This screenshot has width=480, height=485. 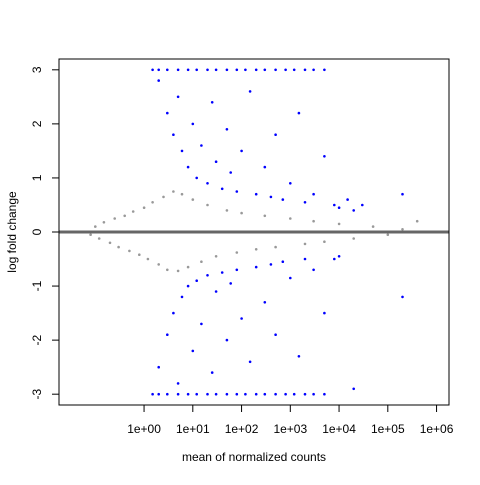 I want to click on x-tick-label: 1e+04, so click(x=339, y=429).